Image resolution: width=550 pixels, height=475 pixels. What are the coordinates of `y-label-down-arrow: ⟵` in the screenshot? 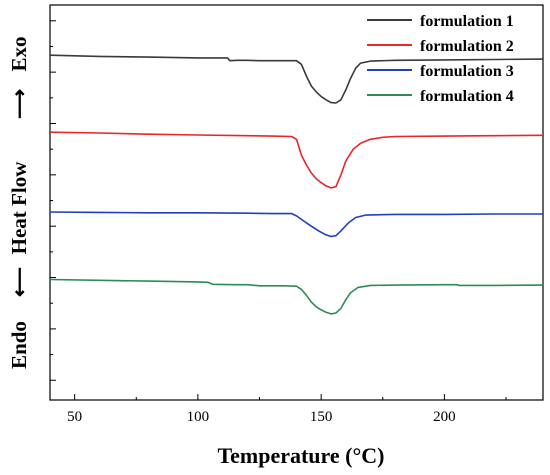 It's located at (19, 282).